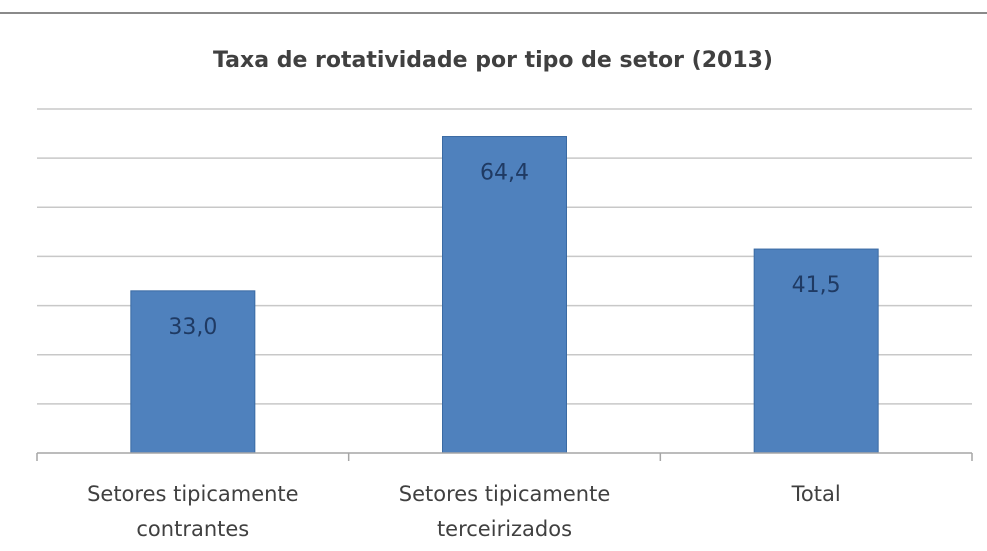 Image resolution: width=987 pixels, height=551 pixels. Describe the element at coordinates (505, 511) in the screenshot. I see `category-label: Setores tipicamente terceirizados` at that location.